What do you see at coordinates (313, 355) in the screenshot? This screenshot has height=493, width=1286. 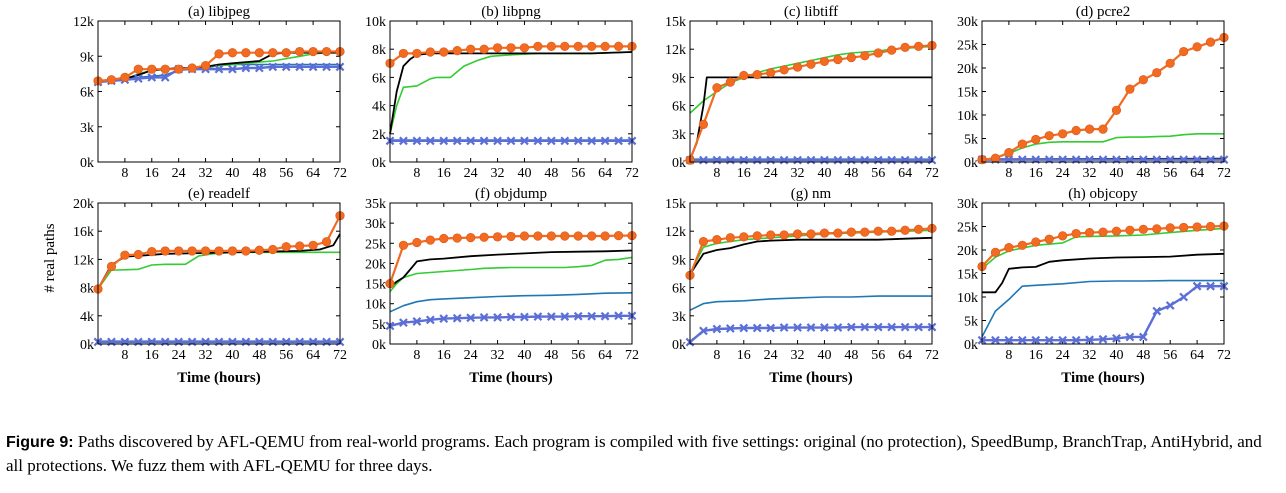 I see `x-tick-label: 64` at bounding box center [313, 355].